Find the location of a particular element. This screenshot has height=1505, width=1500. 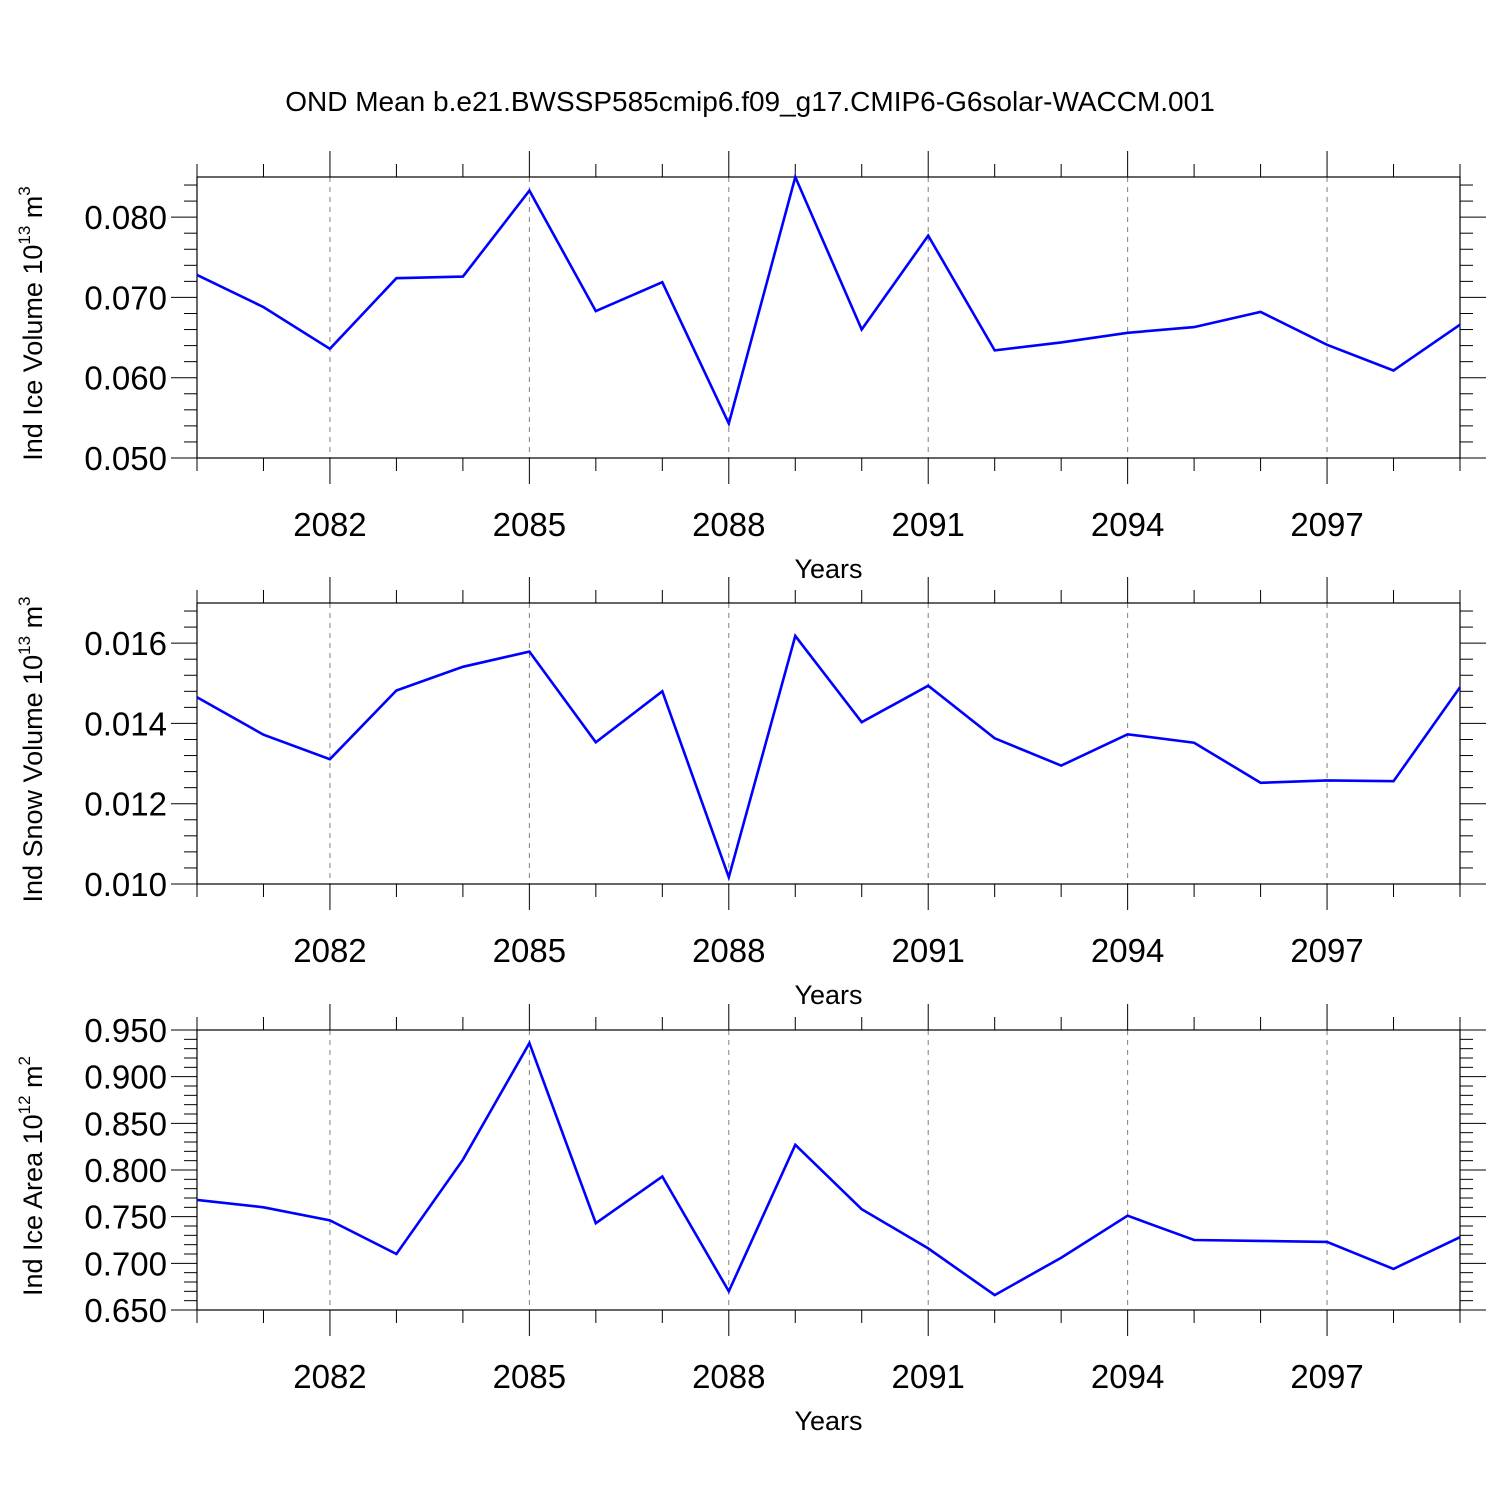

y-axis-label-text: Ind Snow Volume 10 is located at coordinates (33, 779).